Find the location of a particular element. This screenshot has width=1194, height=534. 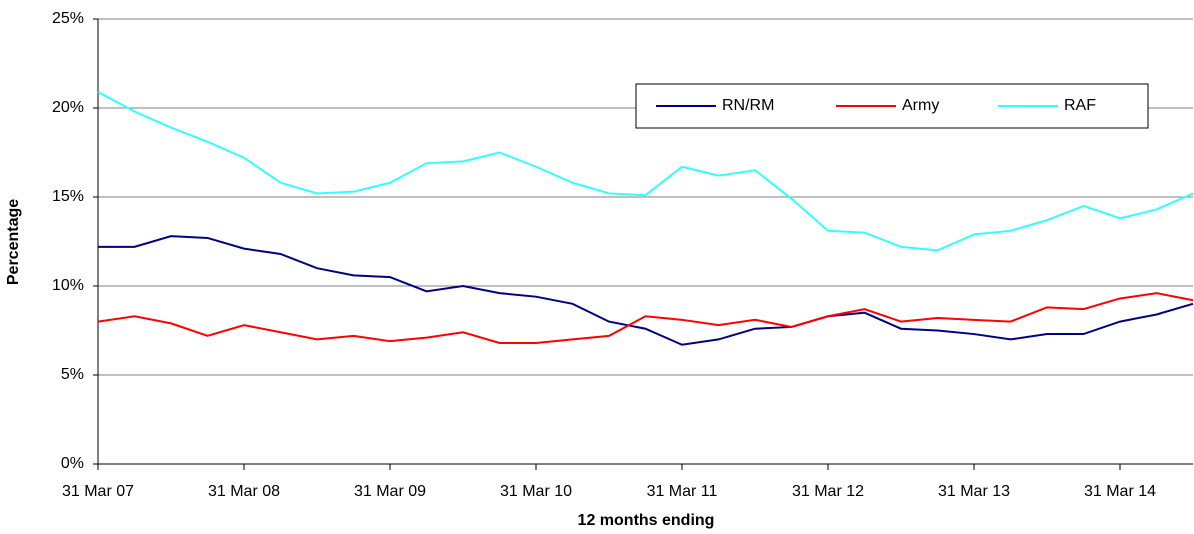

x-tick-label: 31 Mar 08 is located at coordinates (244, 491).